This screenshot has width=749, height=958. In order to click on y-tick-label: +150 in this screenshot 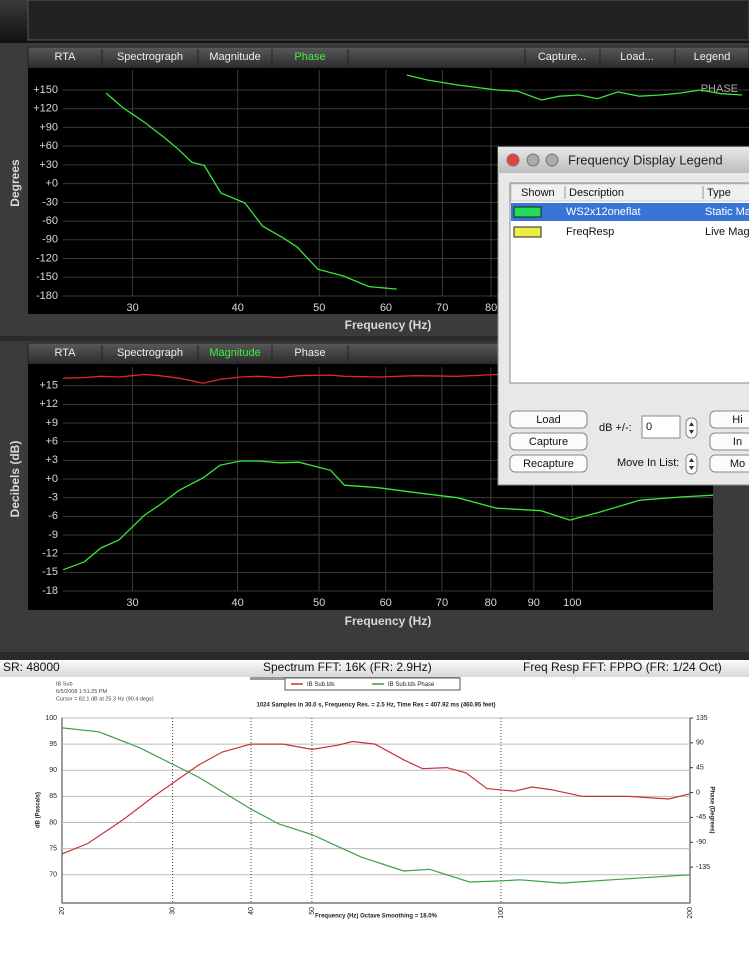, I will do `click(45, 90)`.